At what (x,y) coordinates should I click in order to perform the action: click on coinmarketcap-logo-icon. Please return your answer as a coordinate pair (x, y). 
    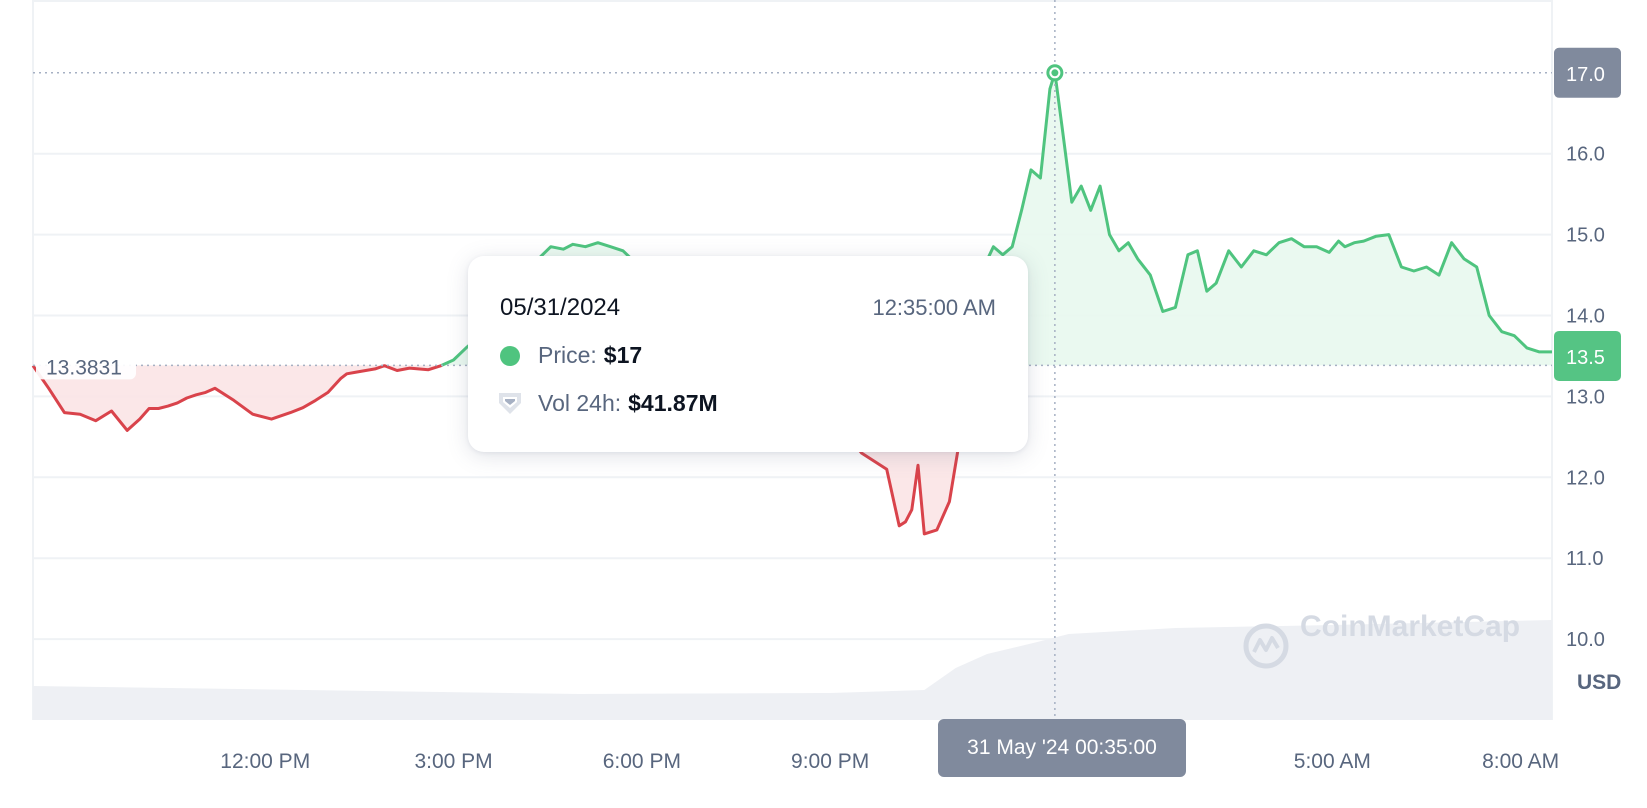
    Looking at the image, I should click on (1266, 646).